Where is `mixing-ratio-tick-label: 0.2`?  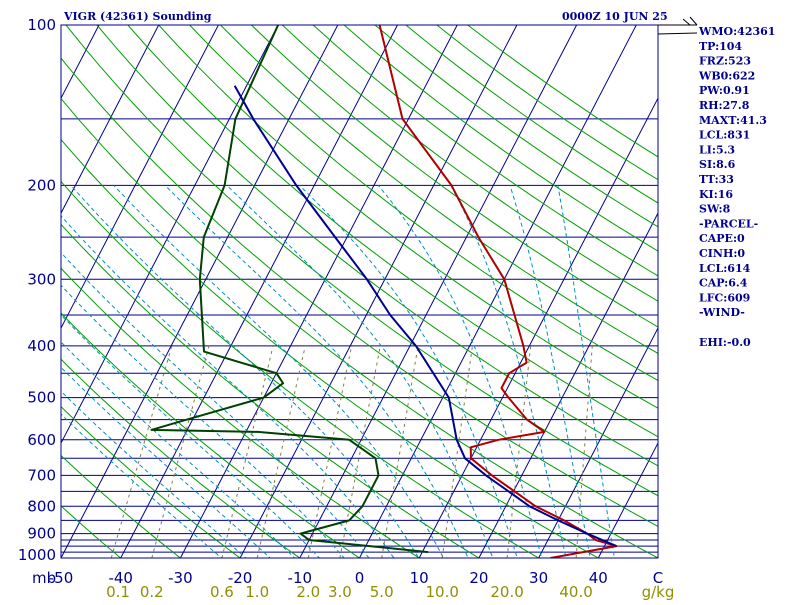 mixing-ratio-tick-label: 0.2 is located at coordinates (152, 591).